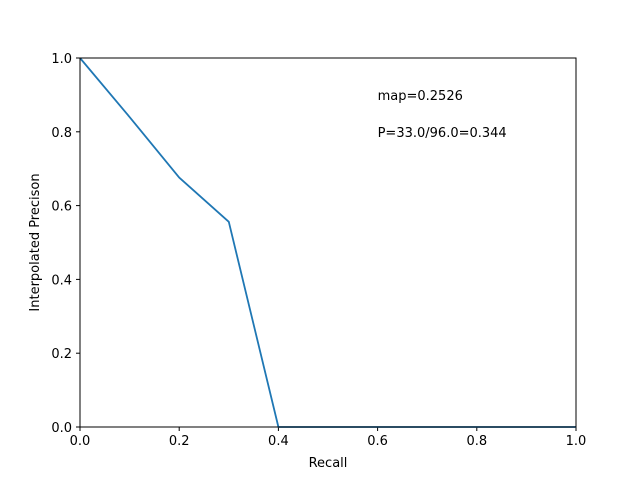 This screenshot has width=640, height=480. I want to click on y-tick-label: 0.6, so click(61, 207).